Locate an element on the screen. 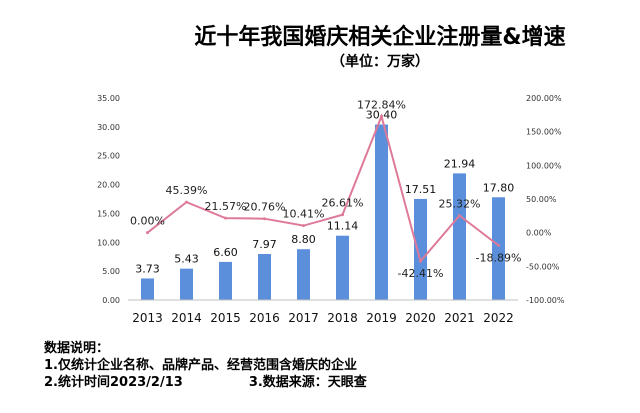 The width and height of the screenshot is (640, 413). right-axis-tick: 200.00% is located at coordinates (544, 98).